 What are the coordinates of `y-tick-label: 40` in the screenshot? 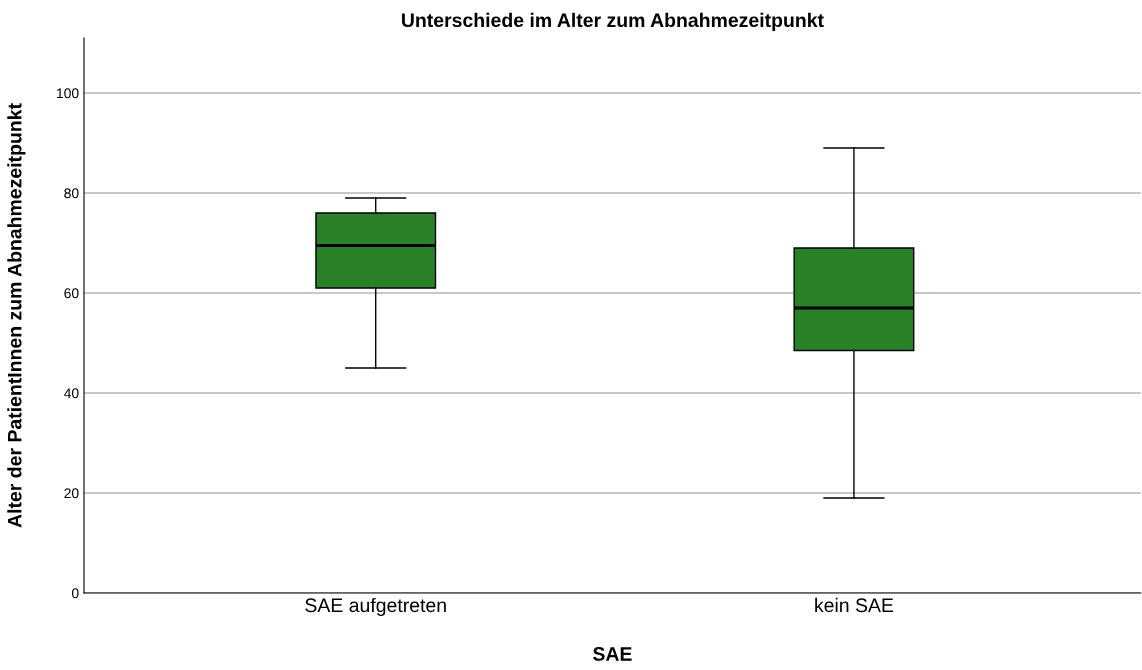 It's located at (71, 393).